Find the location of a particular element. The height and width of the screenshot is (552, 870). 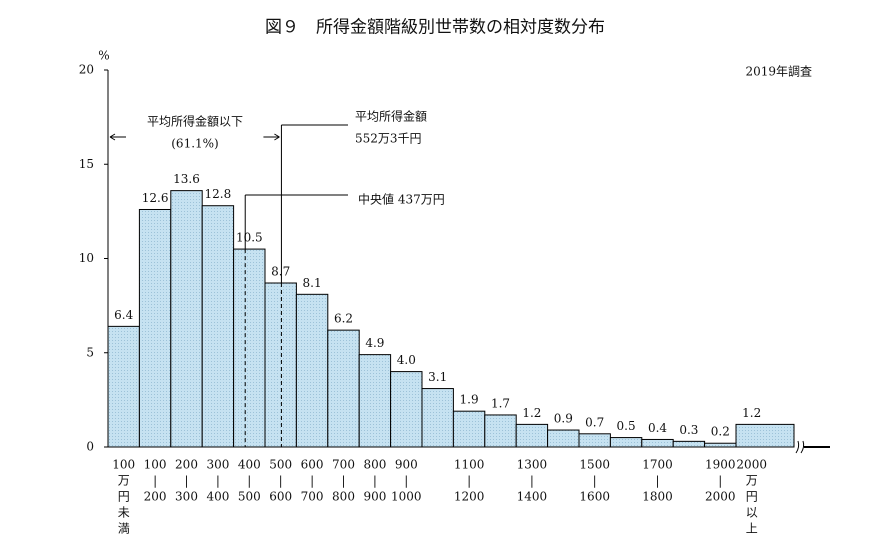

value-label: 0.9 is located at coordinates (563, 419).